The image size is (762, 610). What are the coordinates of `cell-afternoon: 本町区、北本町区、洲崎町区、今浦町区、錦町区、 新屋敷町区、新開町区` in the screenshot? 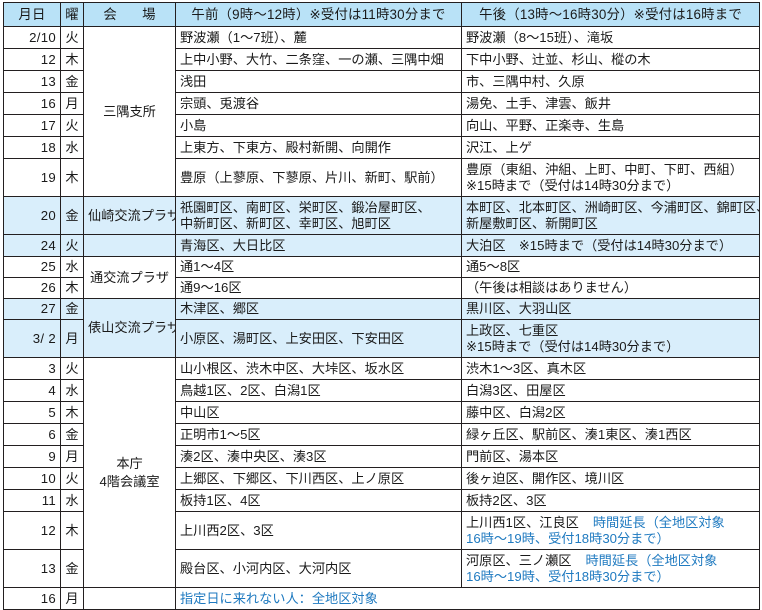 It's located at (610, 215).